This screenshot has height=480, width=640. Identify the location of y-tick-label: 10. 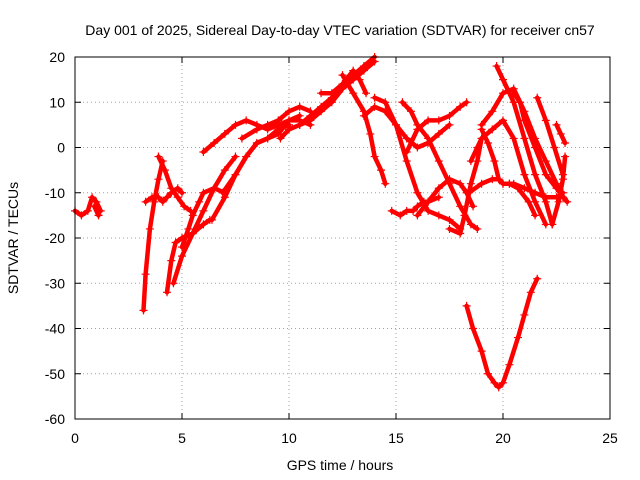
(57, 102).